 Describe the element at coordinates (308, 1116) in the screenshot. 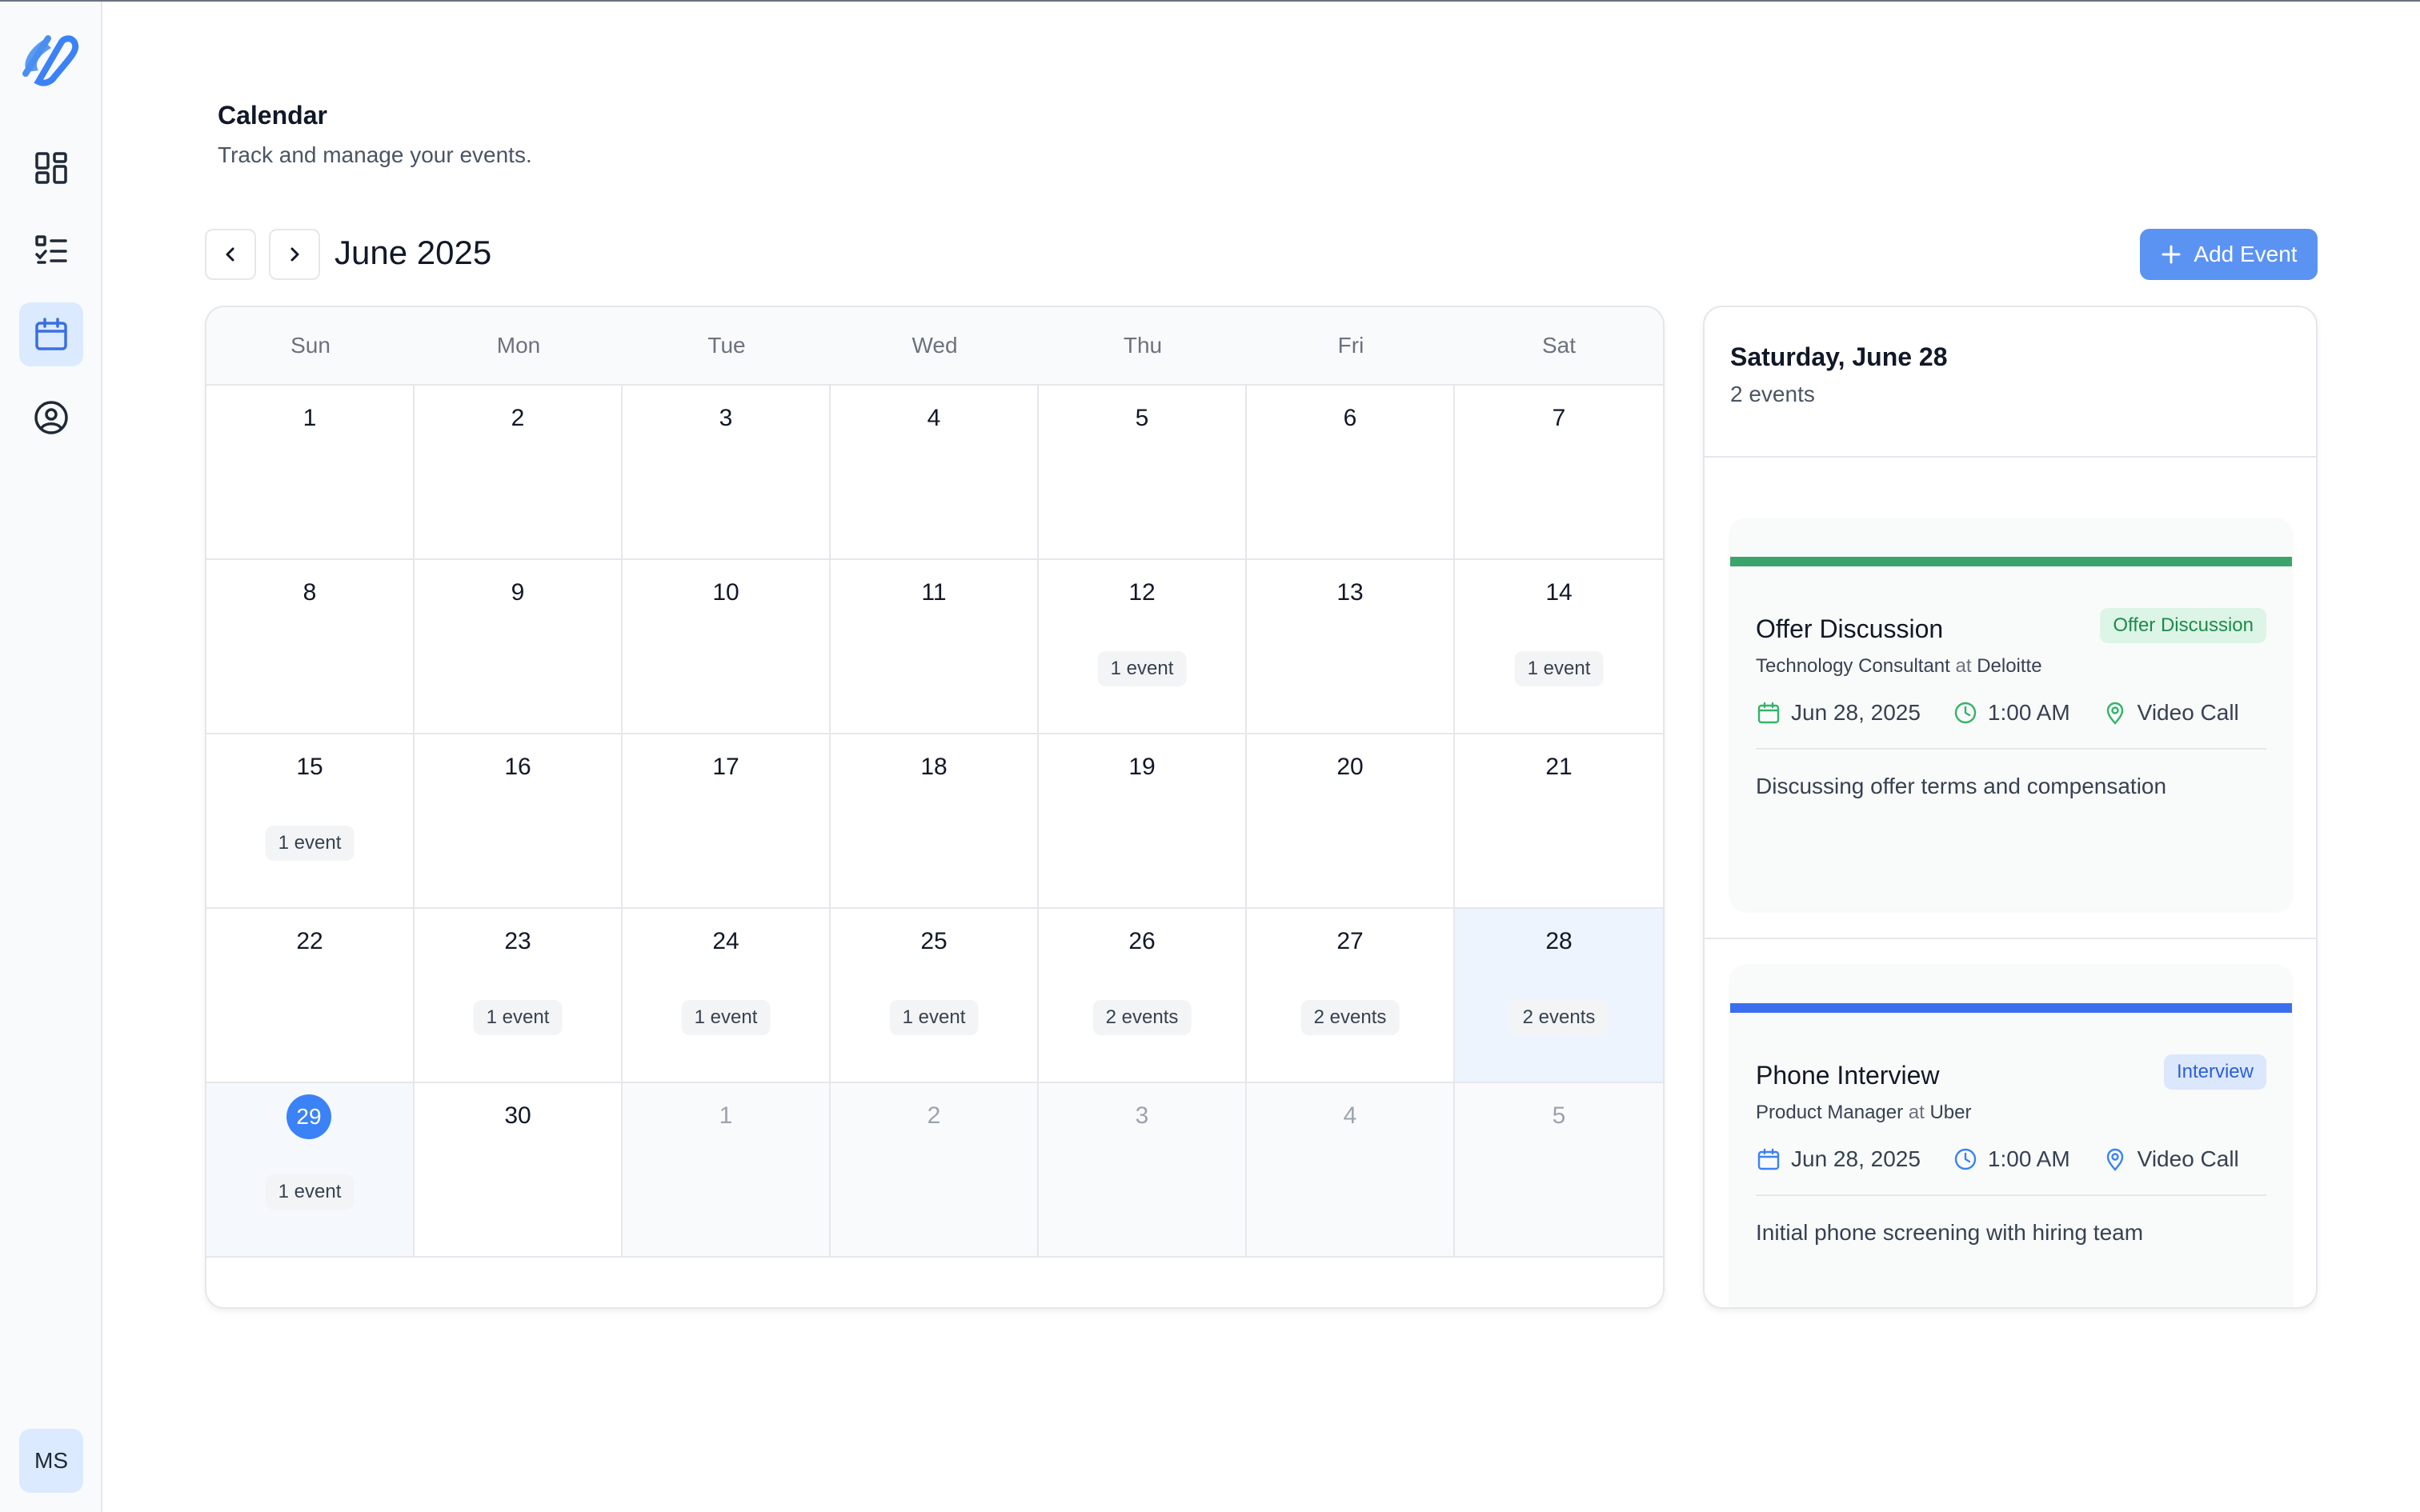

I see `today-day-number: 29` at that location.